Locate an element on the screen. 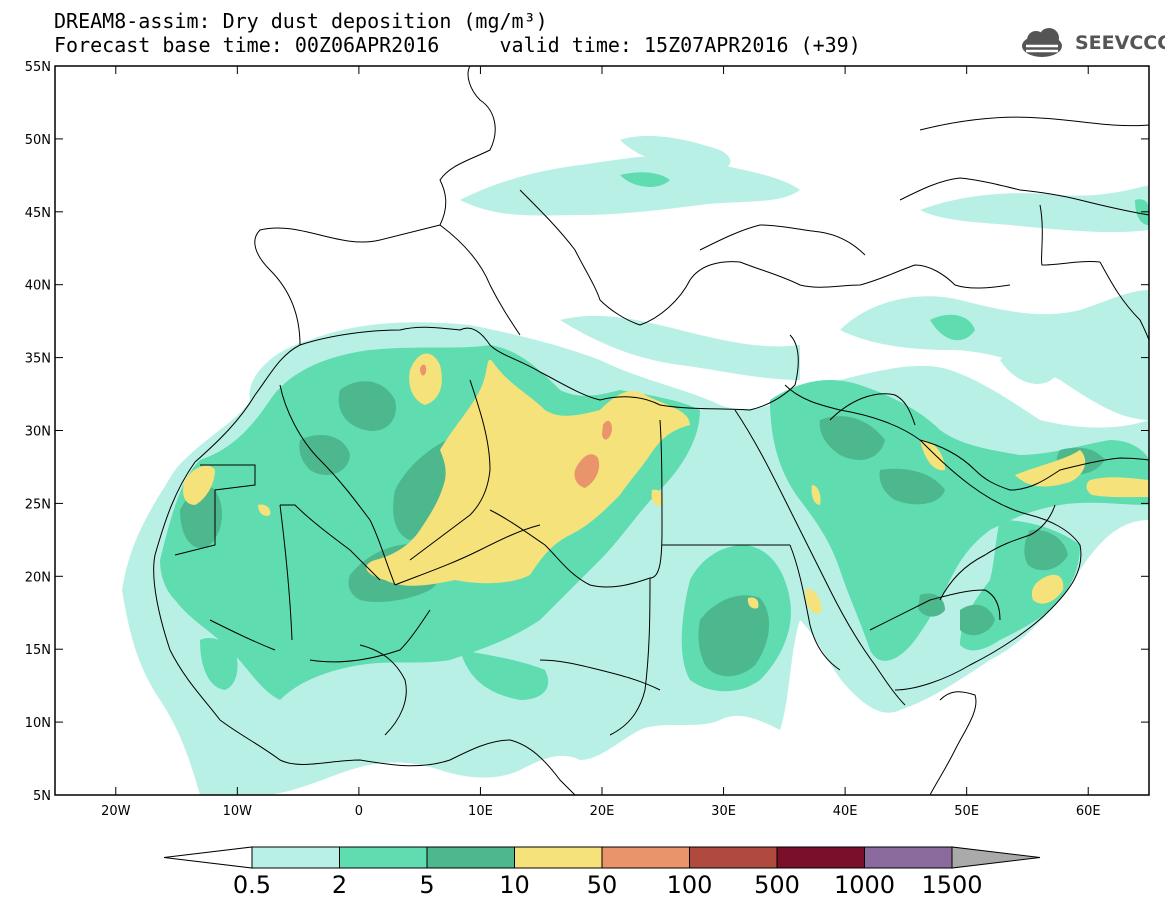  lat-tick-label: 10N is located at coordinates (38, 723).